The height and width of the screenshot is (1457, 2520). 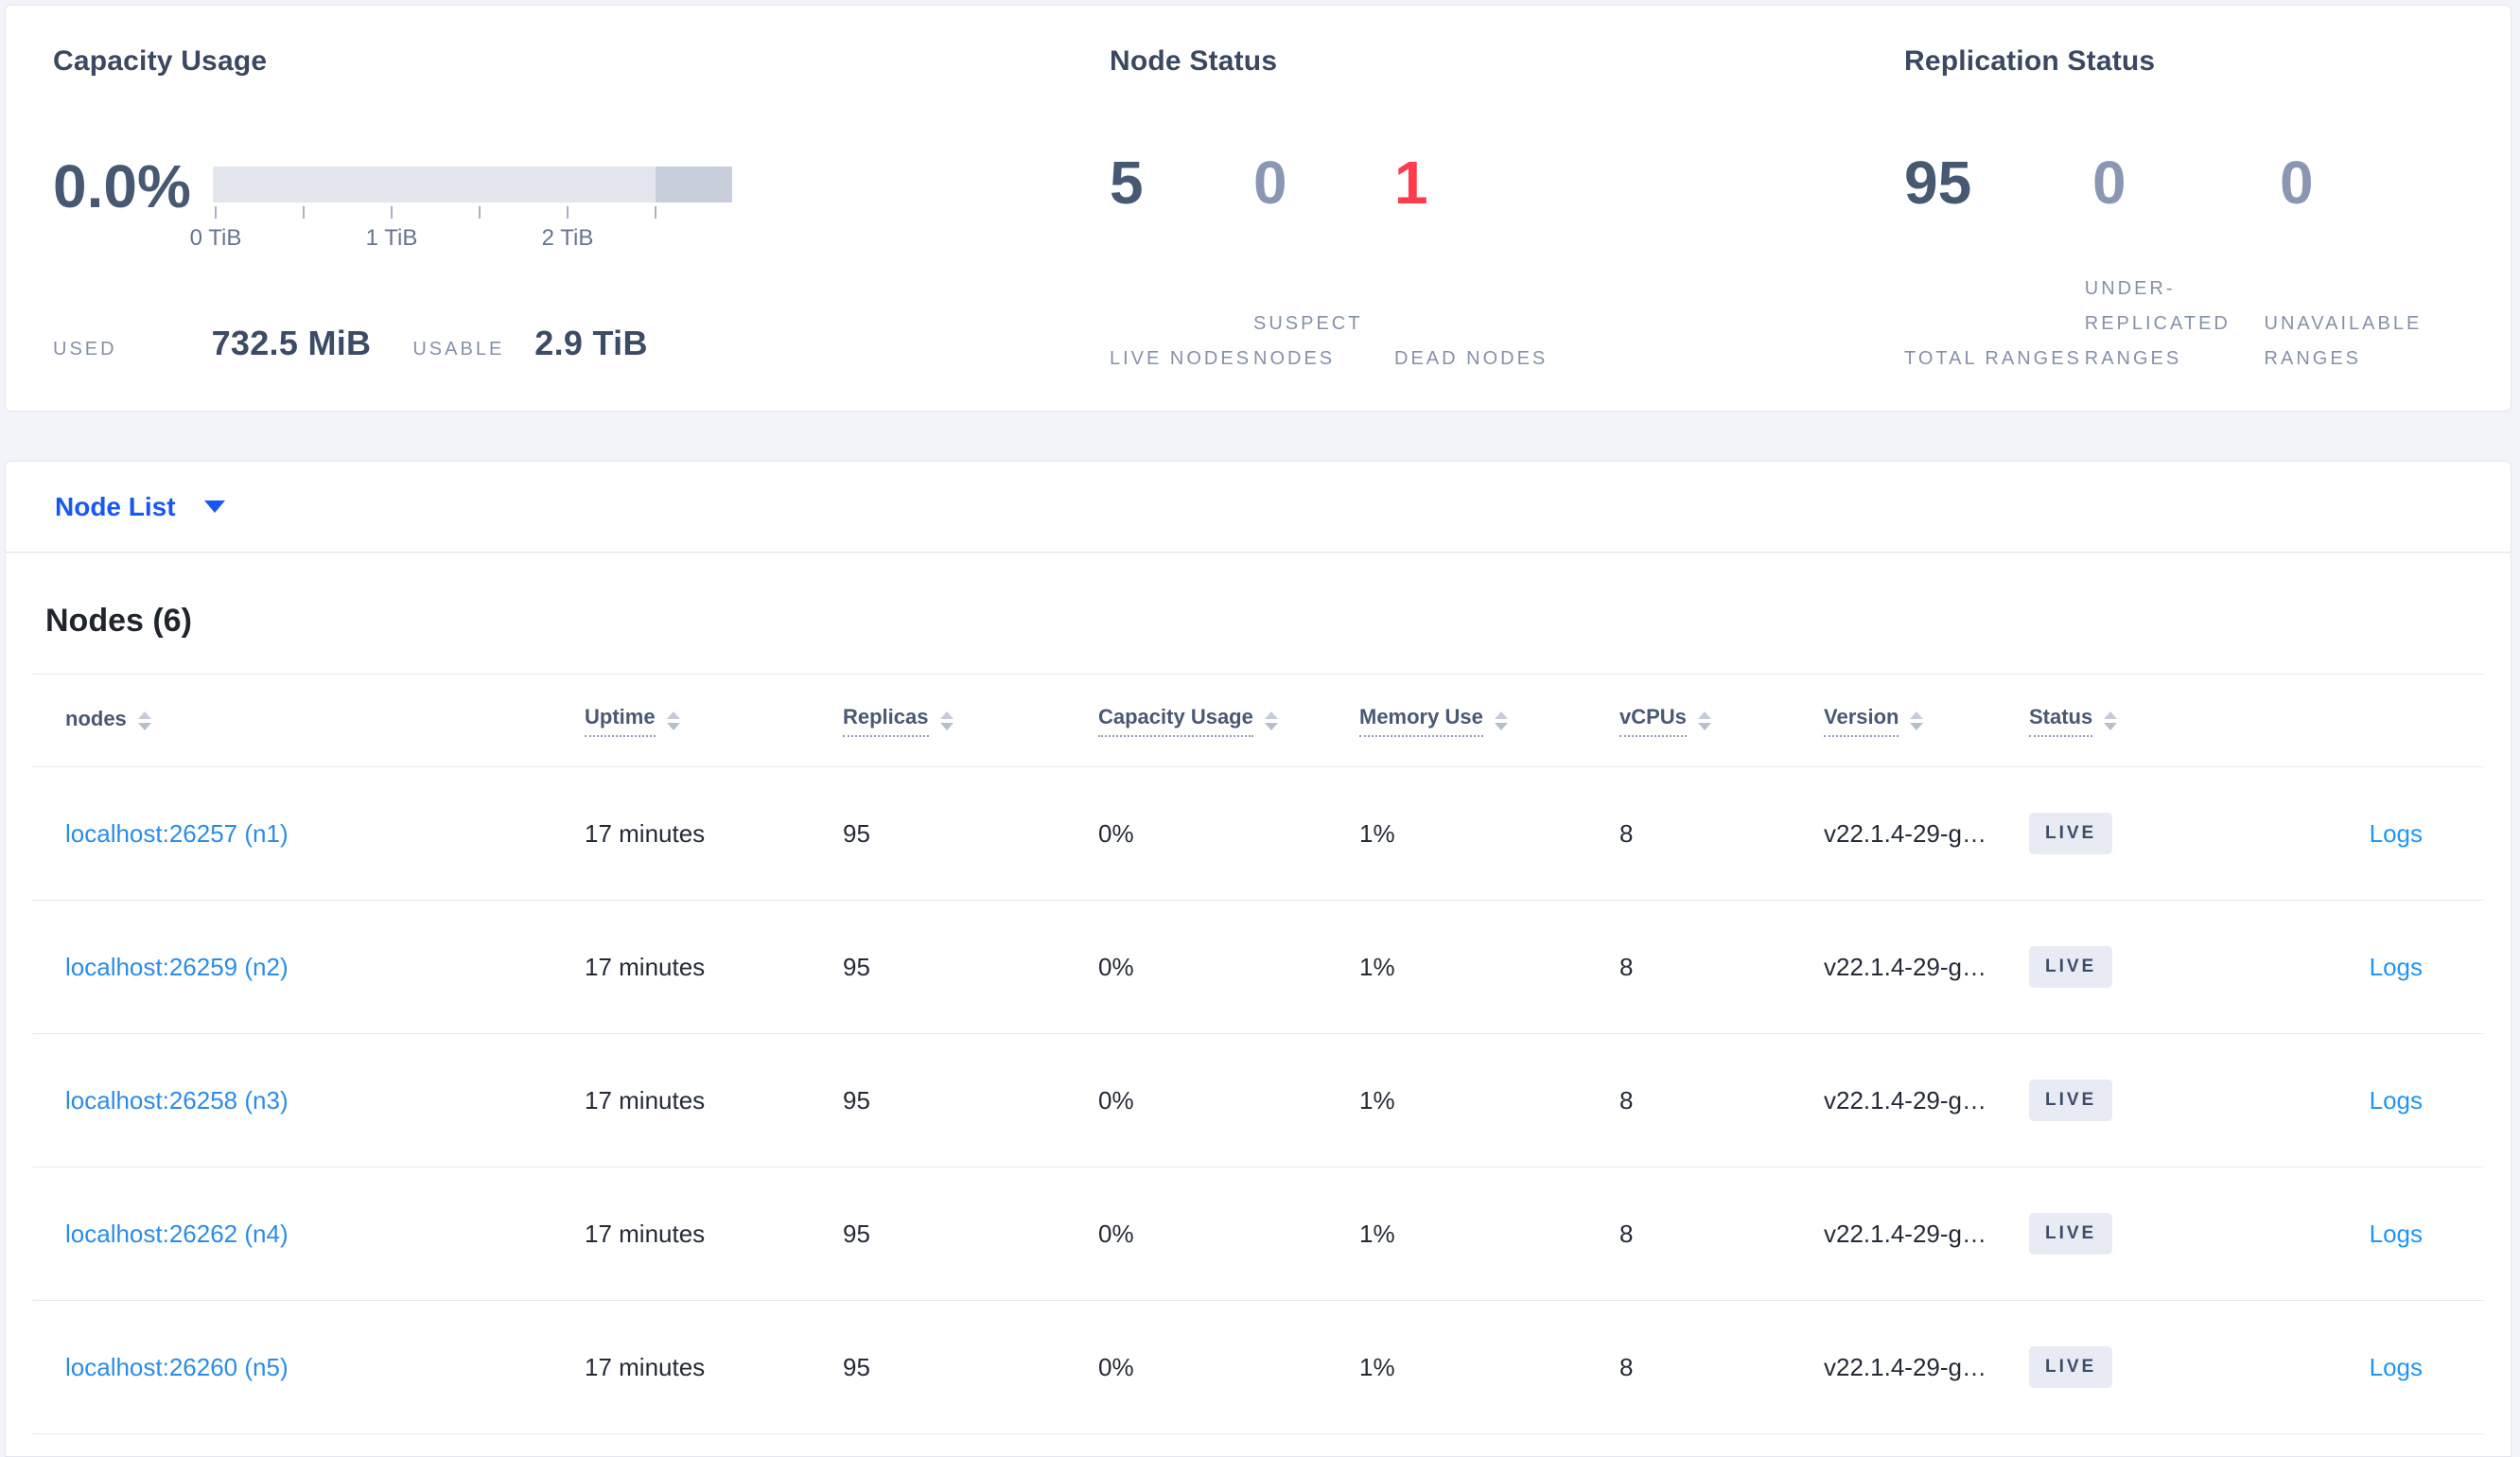 I want to click on node-status-stat-value: 5, so click(x=1127, y=183).